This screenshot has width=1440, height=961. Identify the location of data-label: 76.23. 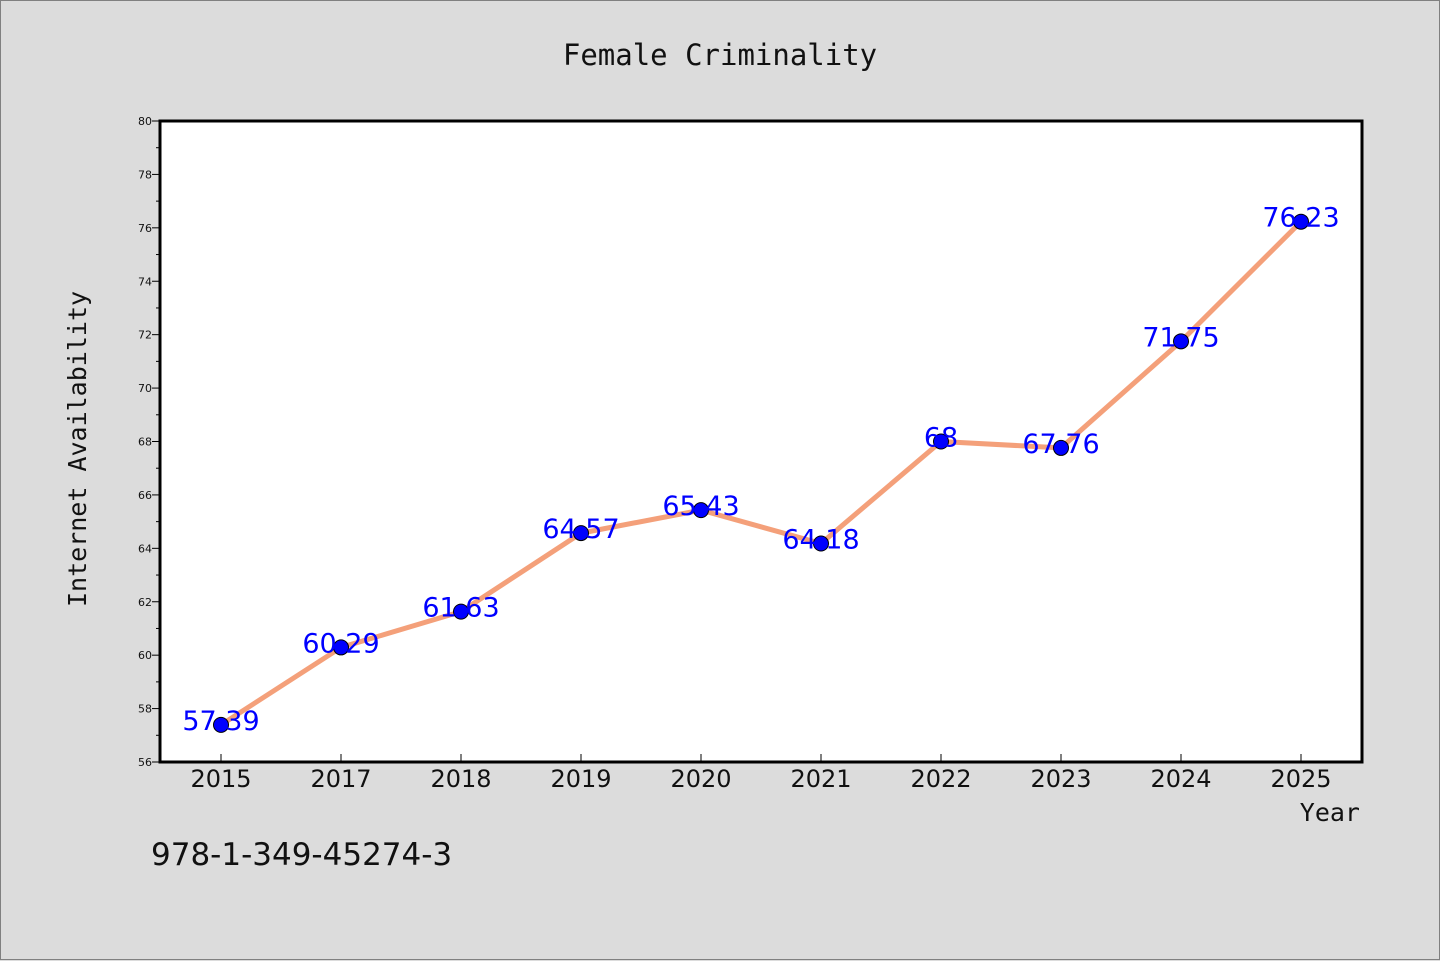
(1300, 218).